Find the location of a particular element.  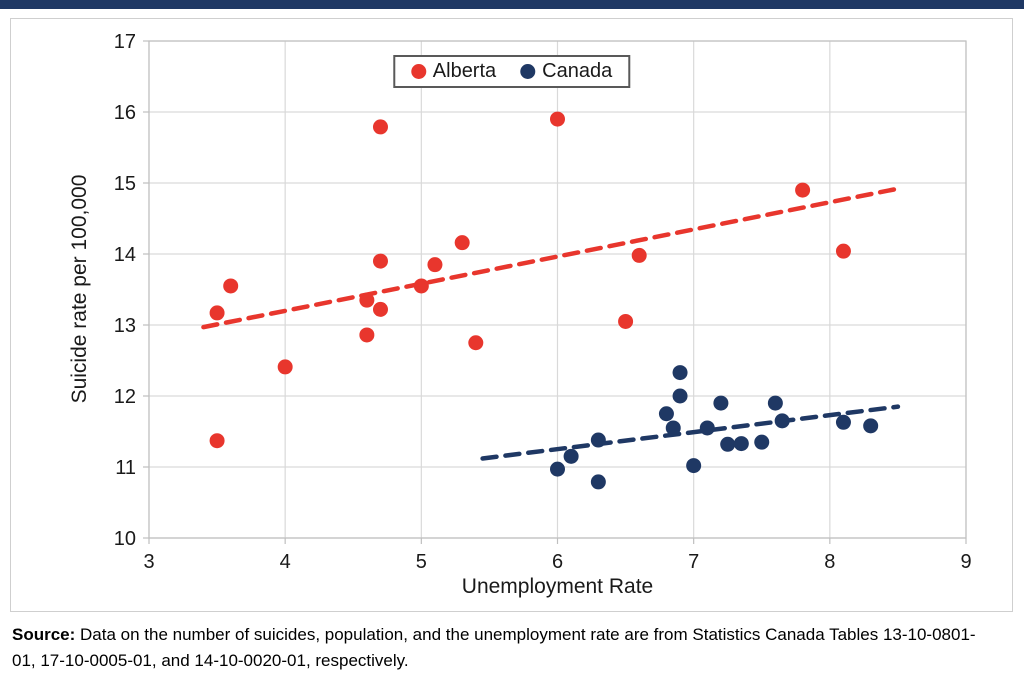

svg-text: 9 is located at coordinates (965, 562).